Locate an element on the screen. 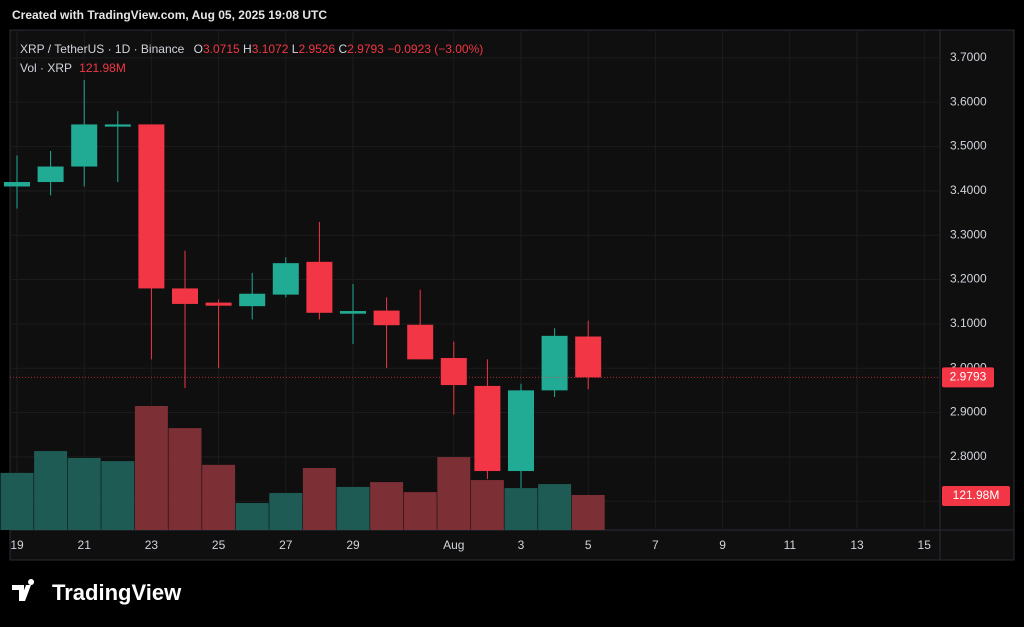 This screenshot has width=1024, height=627. ohlc-value: 3.1072 is located at coordinates (270, 49).